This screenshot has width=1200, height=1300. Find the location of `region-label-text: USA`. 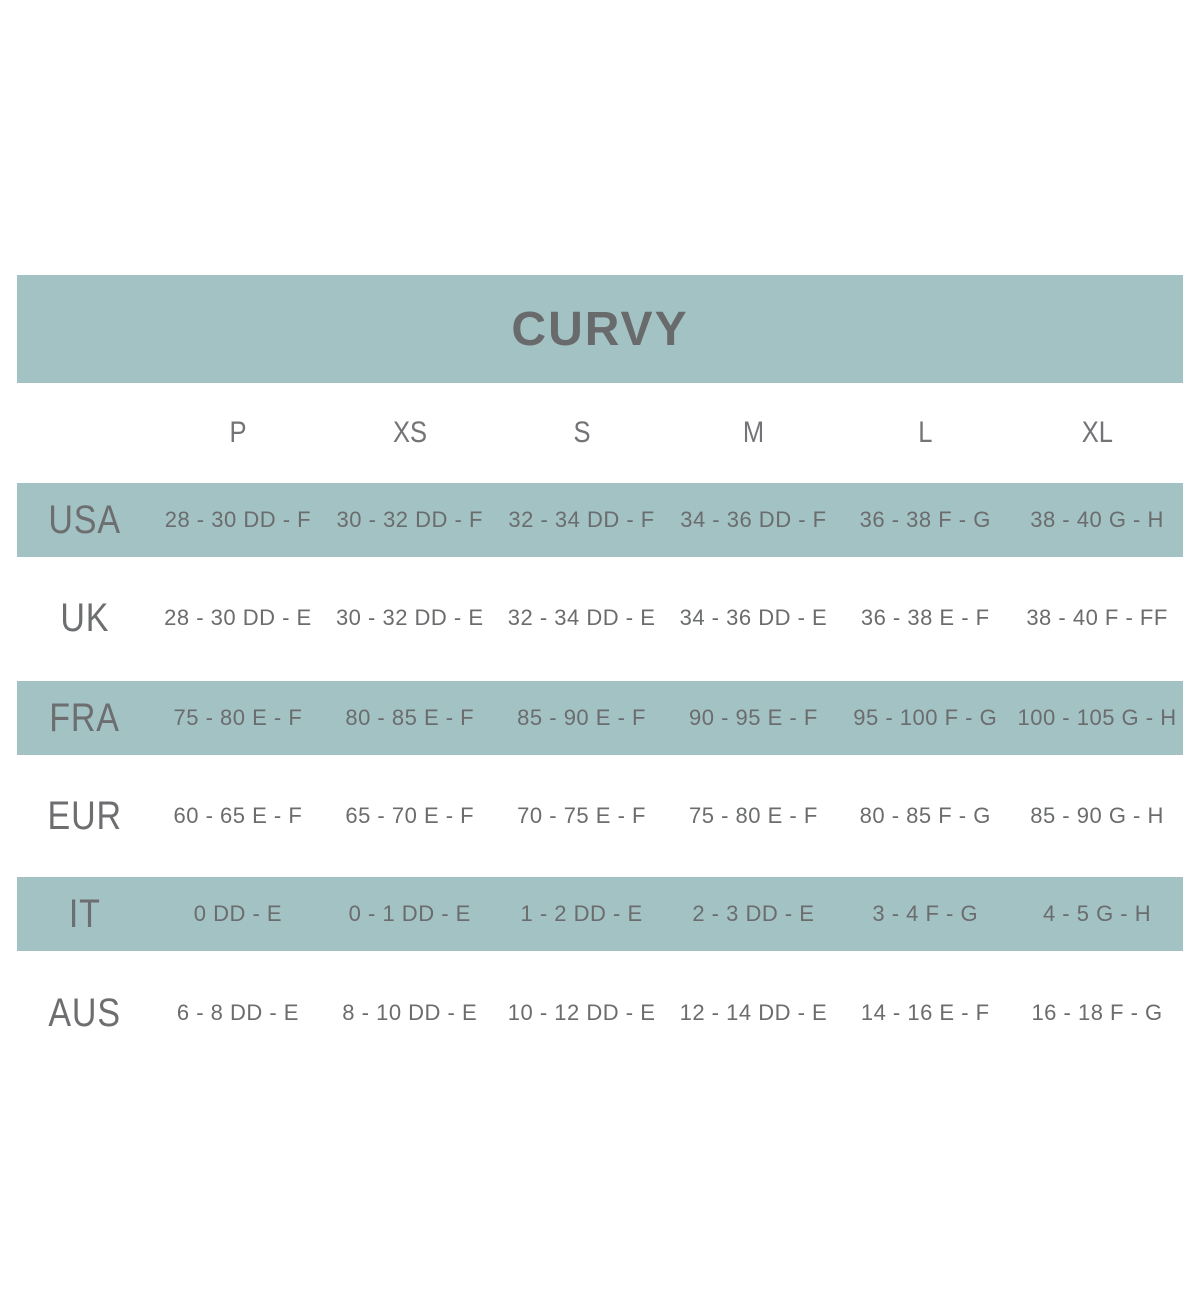

region-label-text: USA is located at coordinates (84, 519).